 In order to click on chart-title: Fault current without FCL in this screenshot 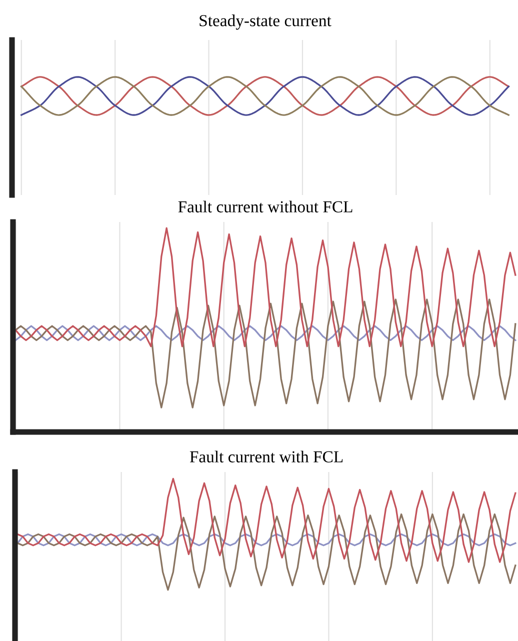, I will do `click(265, 206)`.